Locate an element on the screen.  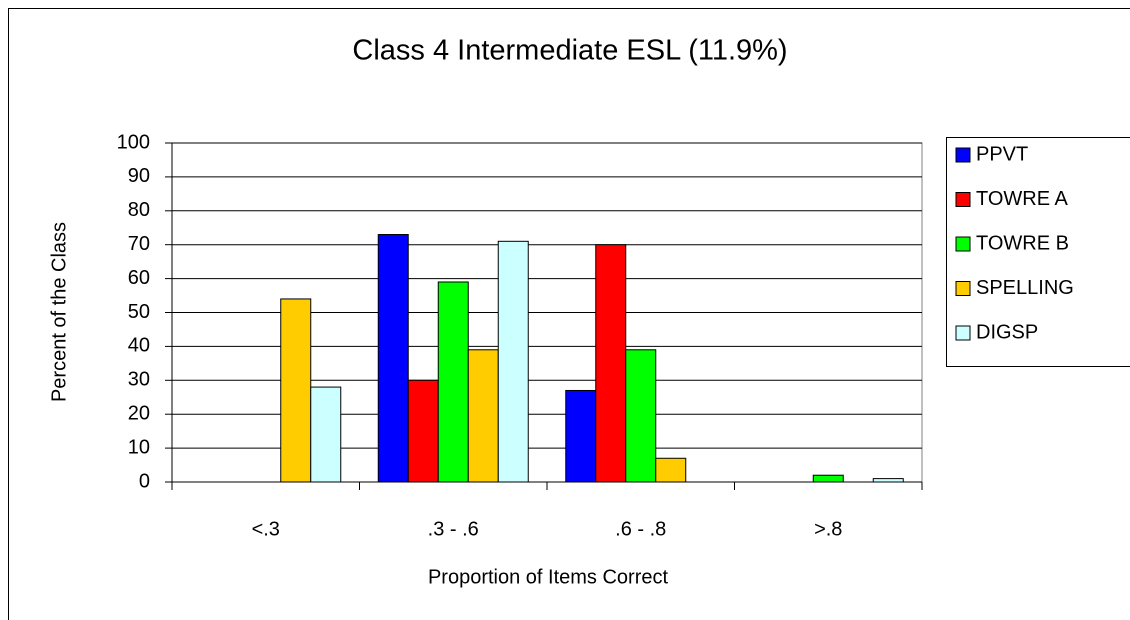
x-tick-label: .6 - .8 is located at coordinates (640, 529).